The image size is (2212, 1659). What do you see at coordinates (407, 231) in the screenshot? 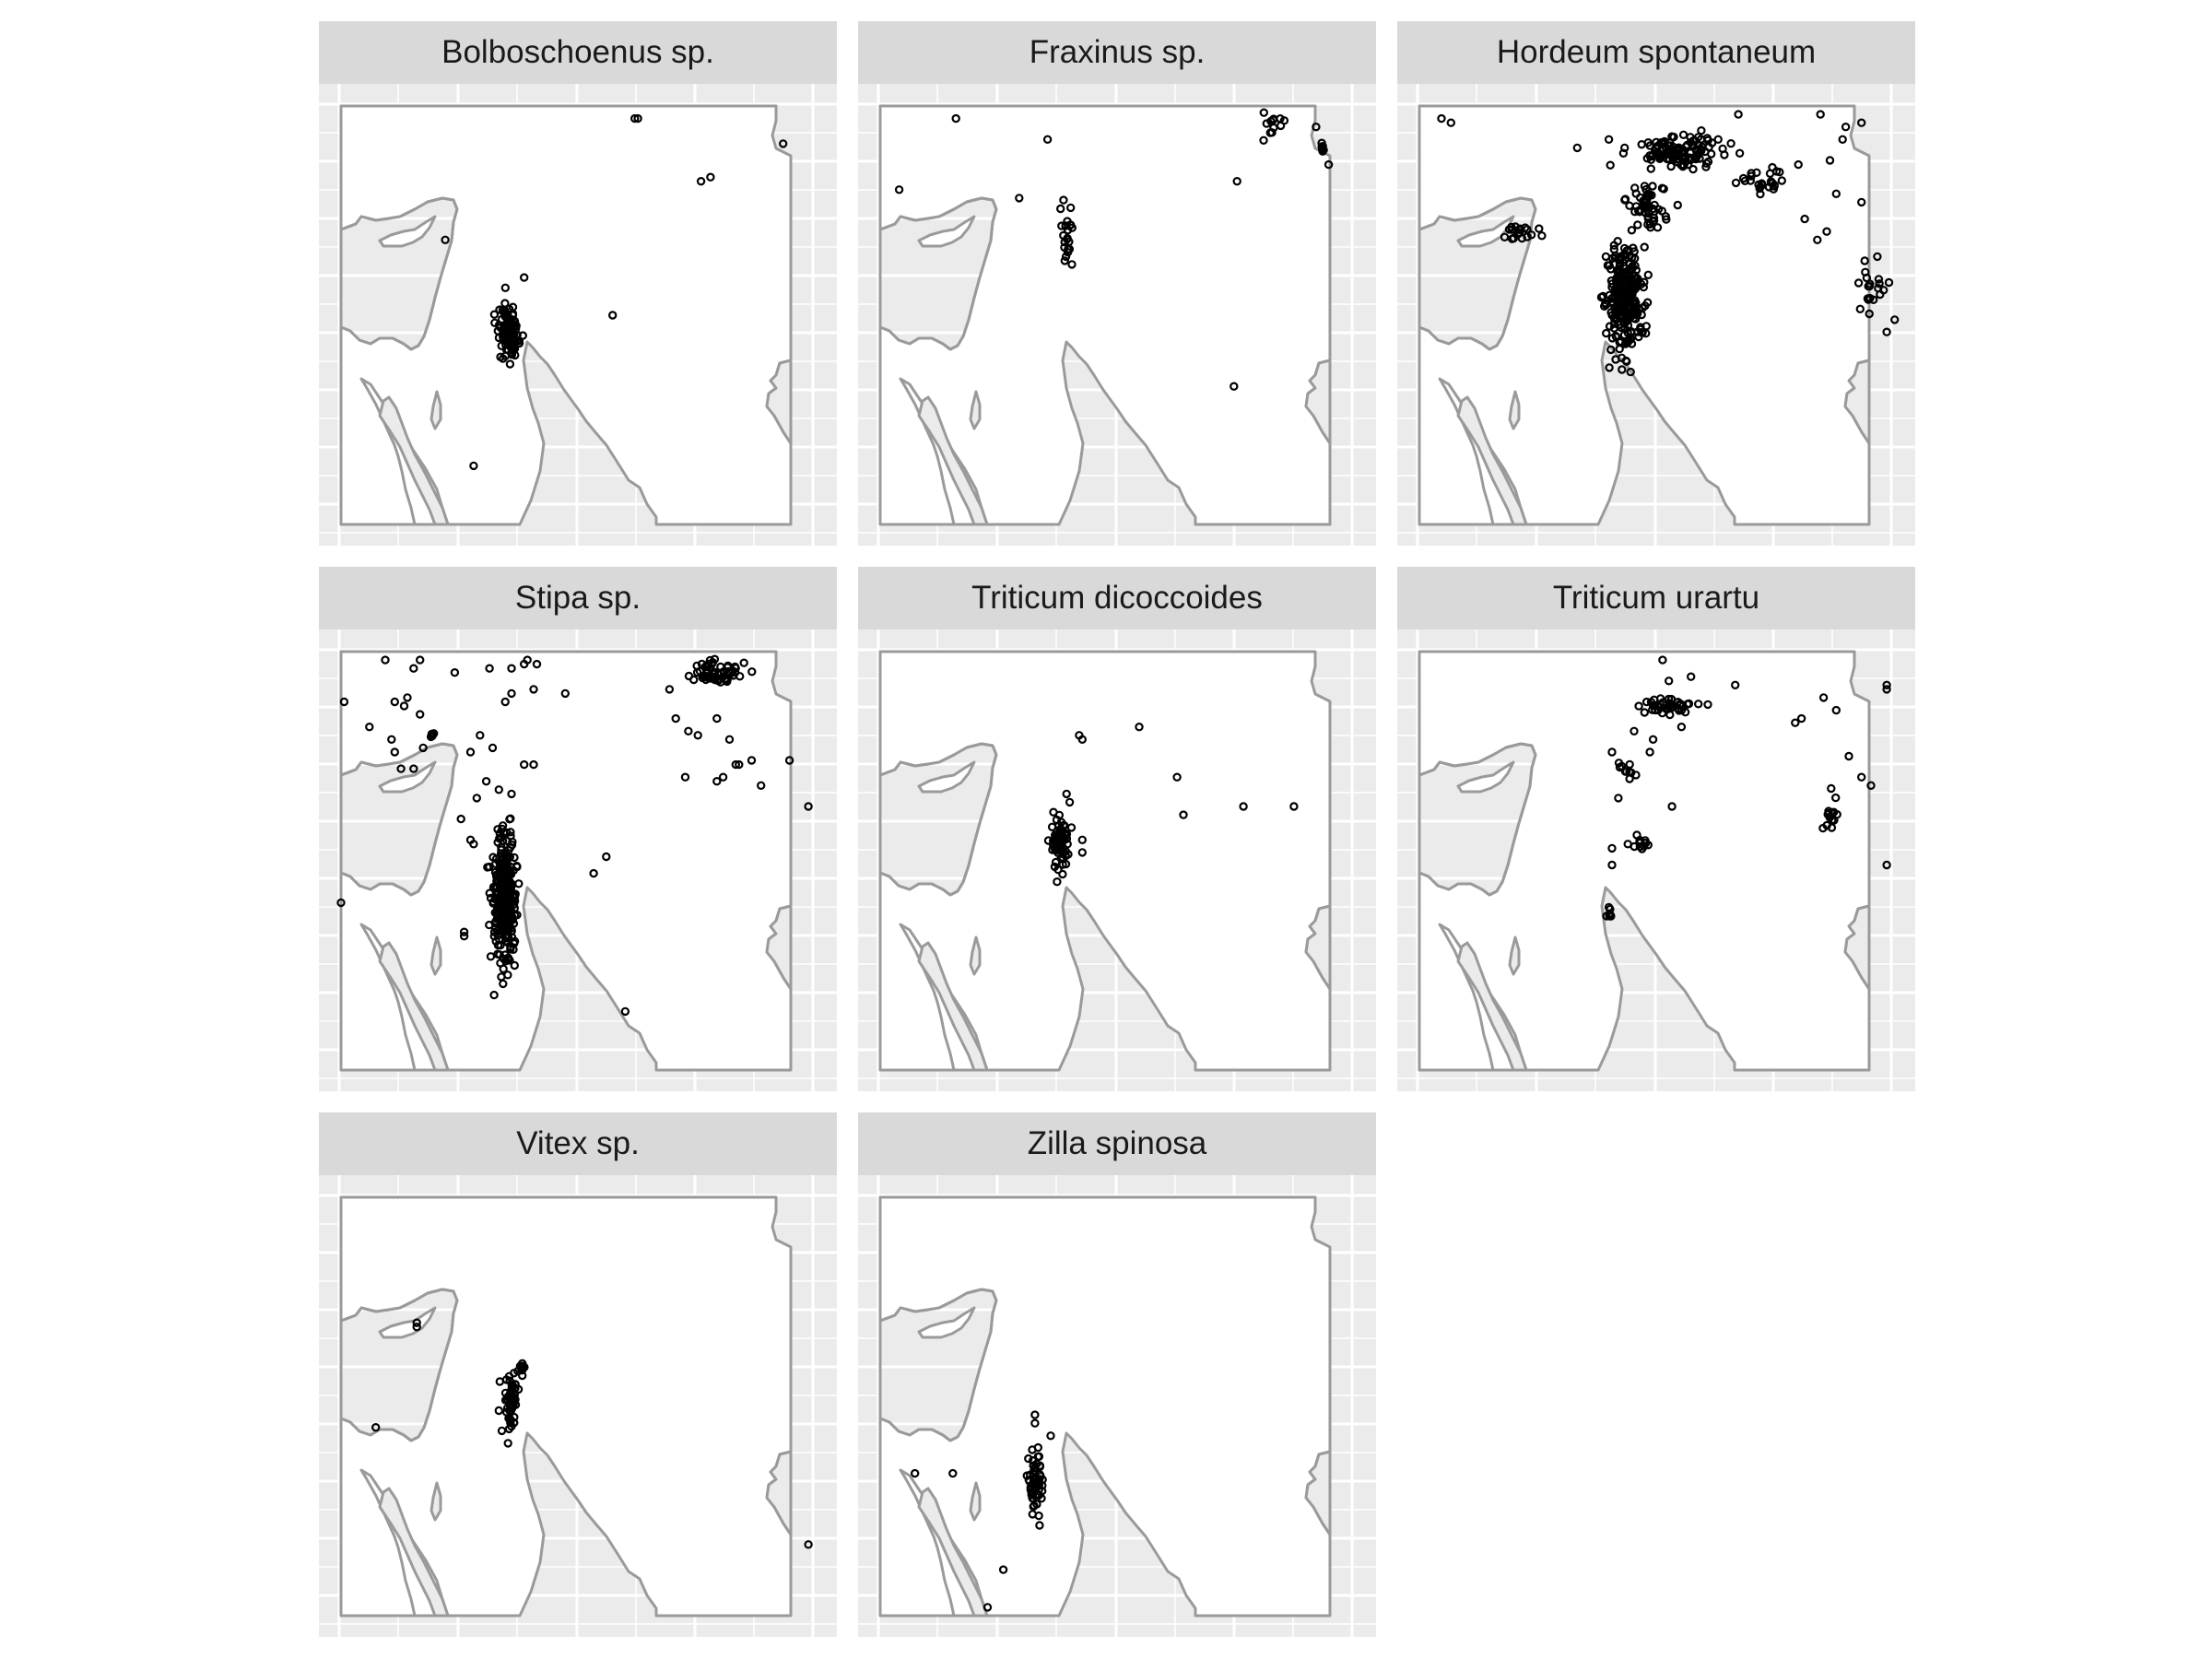
I see `cyprus-island` at bounding box center [407, 231].